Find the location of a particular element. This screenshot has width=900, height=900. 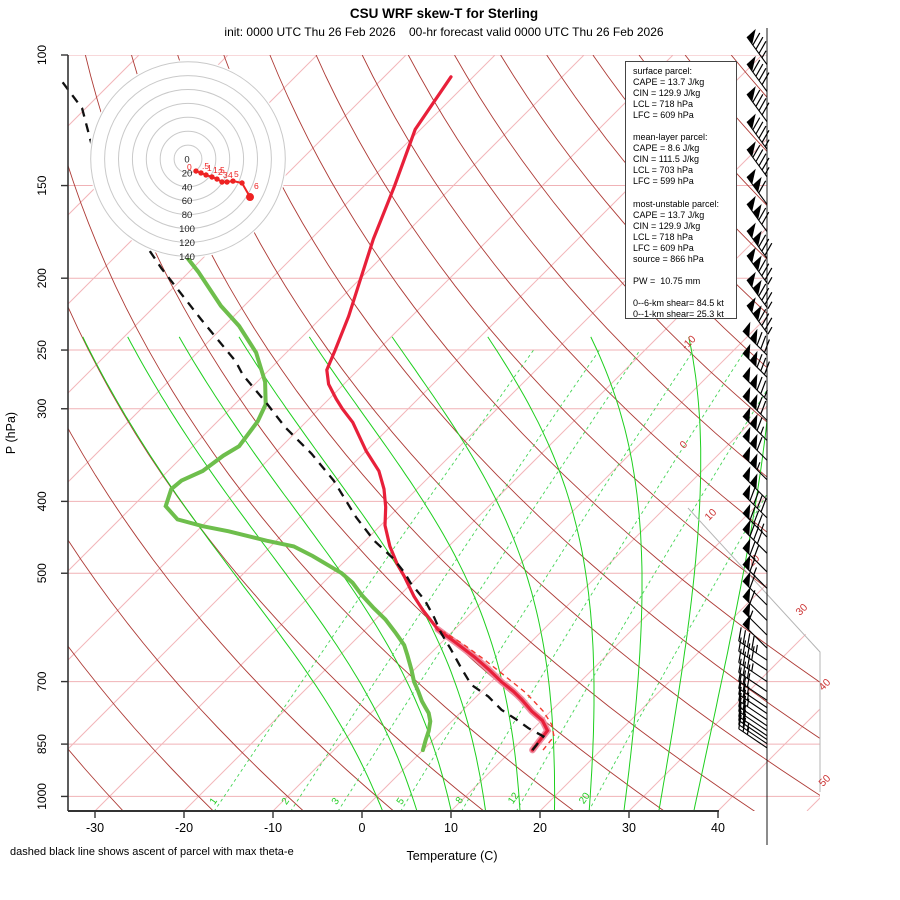

svg-text: -20 is located at coordinates (184, 828).